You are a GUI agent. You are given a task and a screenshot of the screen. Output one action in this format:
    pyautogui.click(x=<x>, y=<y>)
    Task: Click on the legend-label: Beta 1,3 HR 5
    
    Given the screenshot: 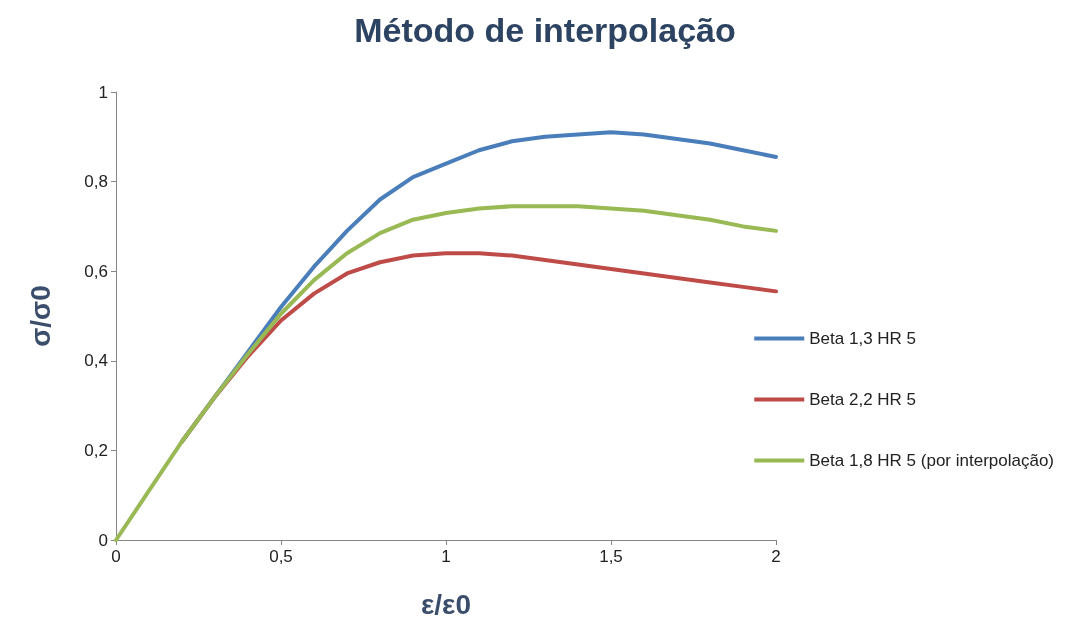 What is the action you would take?
    pyautogui.click(x=863, y=338)
    